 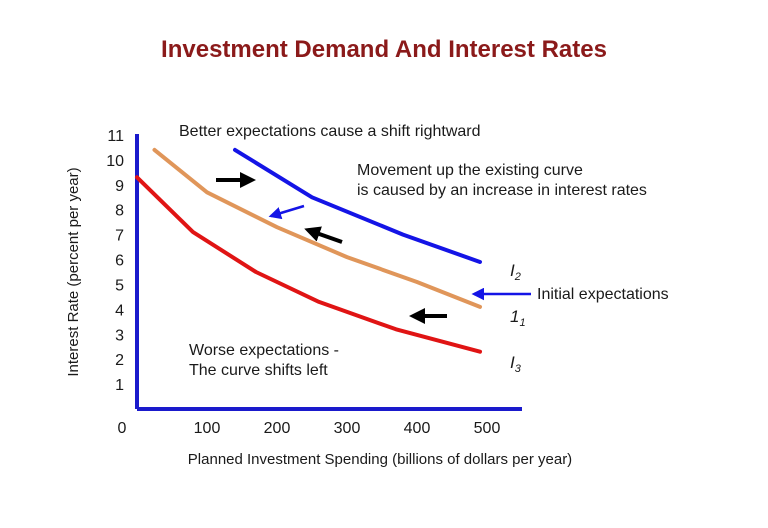 I want to click on movement-note-line1: Movement up the existing curve, so click(x=470, y=170).